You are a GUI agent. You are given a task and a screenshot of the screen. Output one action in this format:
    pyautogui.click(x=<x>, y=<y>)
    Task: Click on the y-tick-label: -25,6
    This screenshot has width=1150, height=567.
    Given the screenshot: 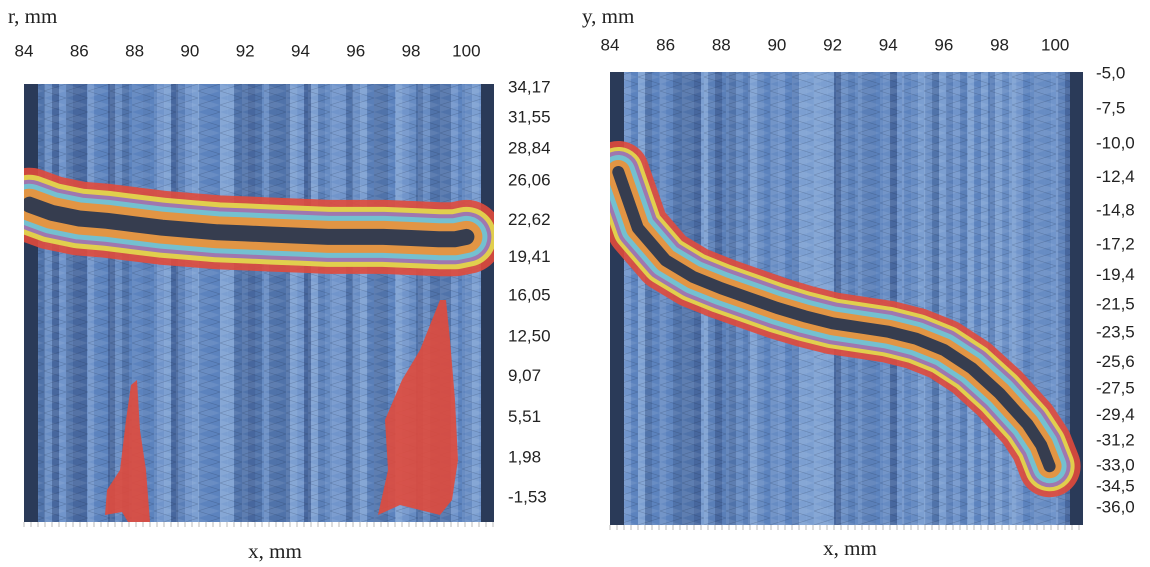 What is the action you would take?
    pyautogui.click(x=1115, y=361)
    